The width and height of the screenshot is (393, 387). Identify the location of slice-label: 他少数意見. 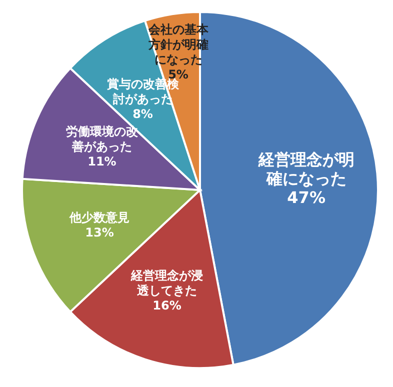
(99, 217).